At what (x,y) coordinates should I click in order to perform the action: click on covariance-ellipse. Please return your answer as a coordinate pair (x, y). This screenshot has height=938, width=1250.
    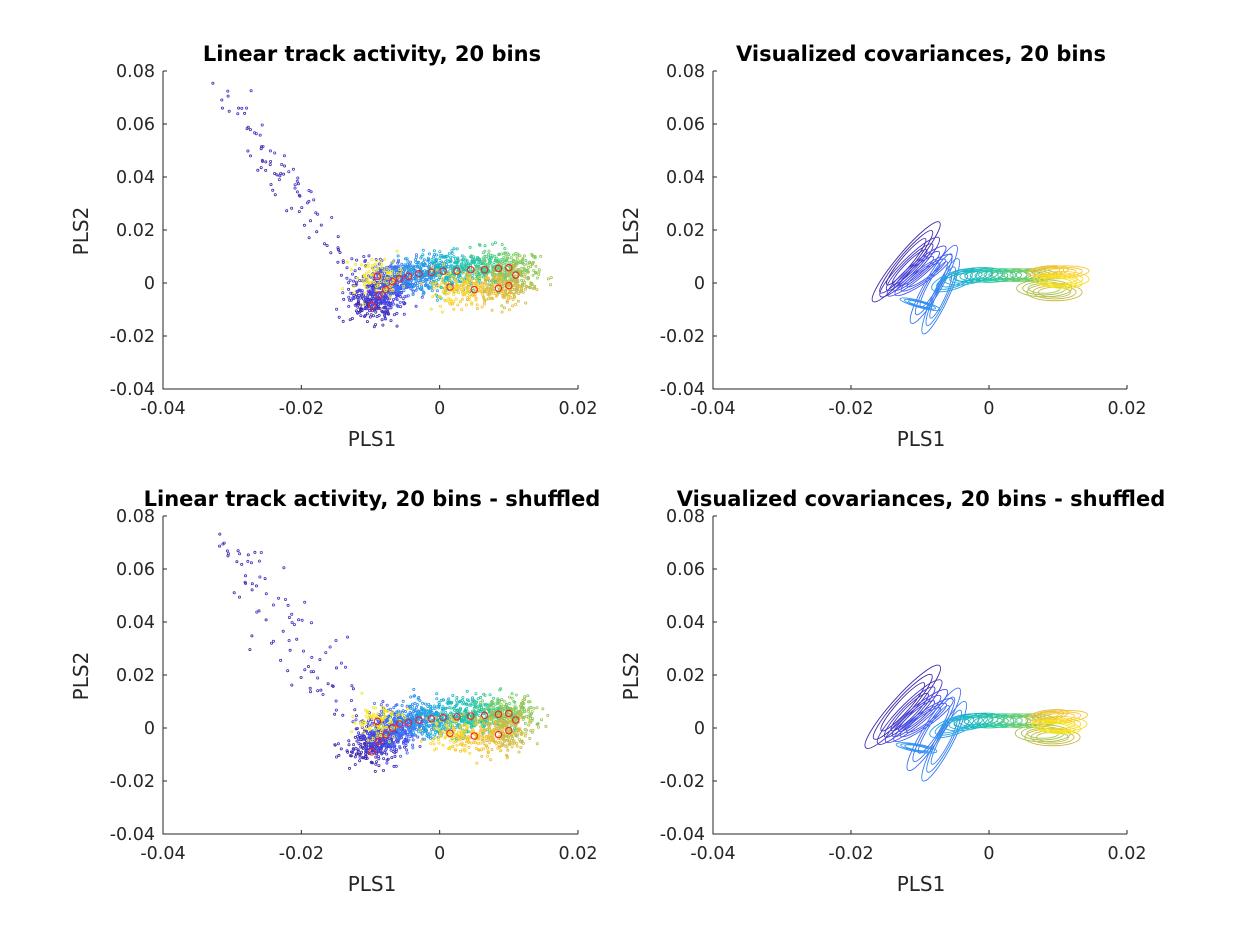
    Looking at the image, I should click on (989, 721).